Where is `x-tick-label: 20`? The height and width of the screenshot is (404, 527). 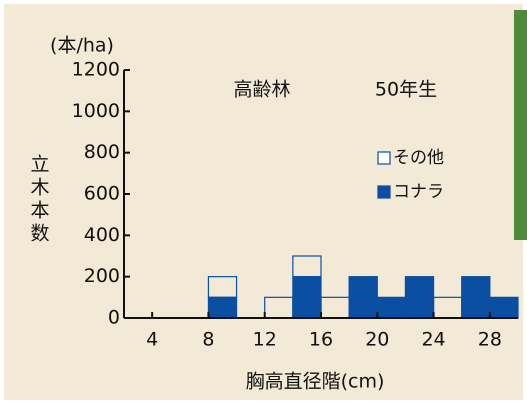
x-tick-label: 20 is located at coordinates (377, 340).